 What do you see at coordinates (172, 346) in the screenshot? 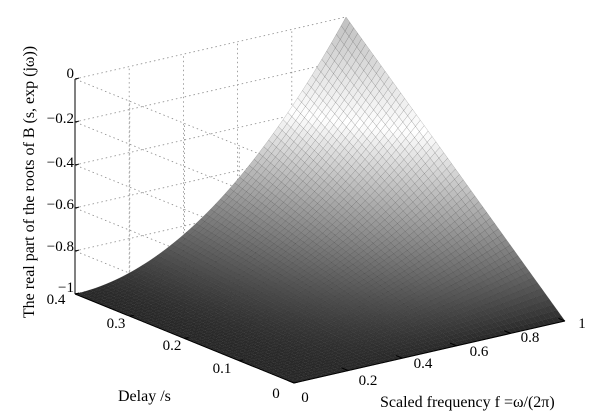
I see `y-tick-label: 0.2` at bounding box center [172, 346].